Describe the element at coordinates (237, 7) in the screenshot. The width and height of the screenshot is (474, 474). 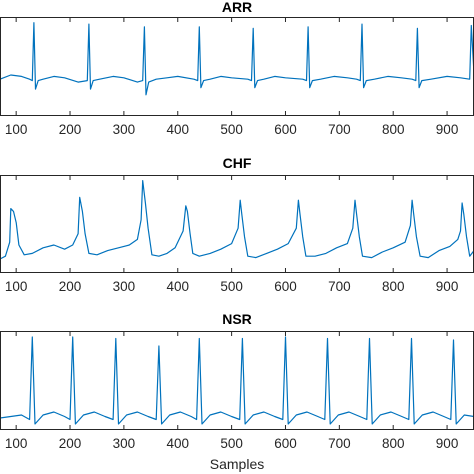
I see `chart-title-arr: ARR` at that location.